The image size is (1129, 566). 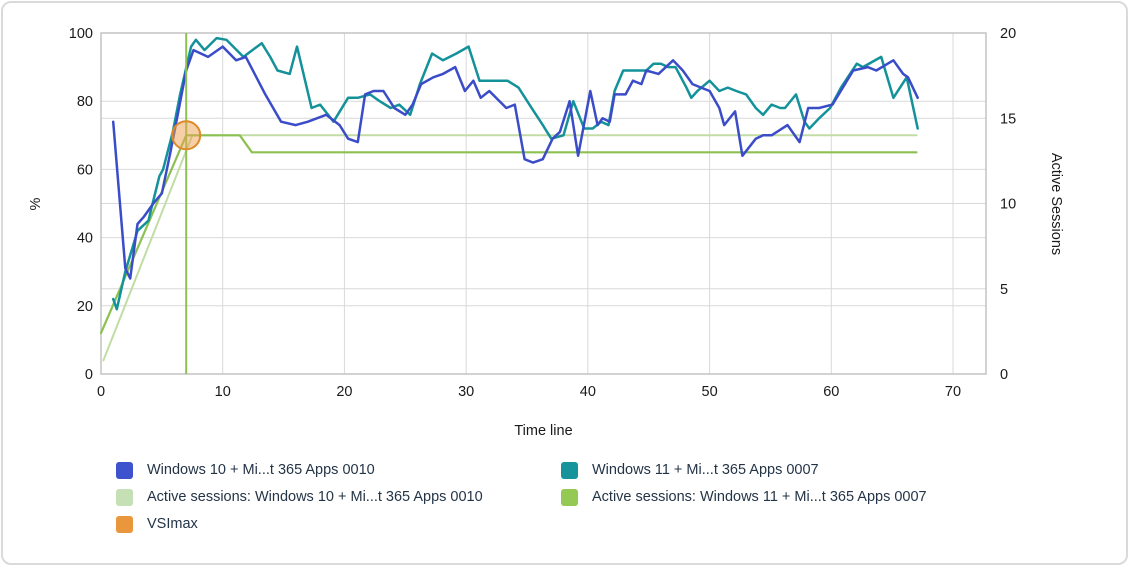 What do you see at coordinates (85, 307) in the screenshot?
I see `y-left-tick-label: 20` at bounding box center [85, 307].